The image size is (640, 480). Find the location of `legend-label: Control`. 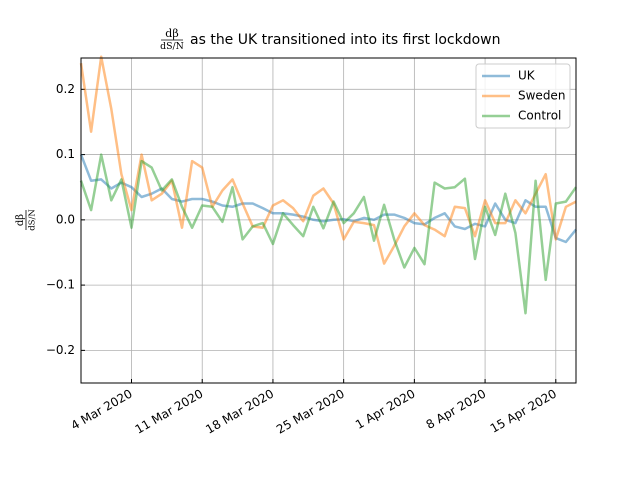

legend-label: Control is located at coordinates (539, 116).